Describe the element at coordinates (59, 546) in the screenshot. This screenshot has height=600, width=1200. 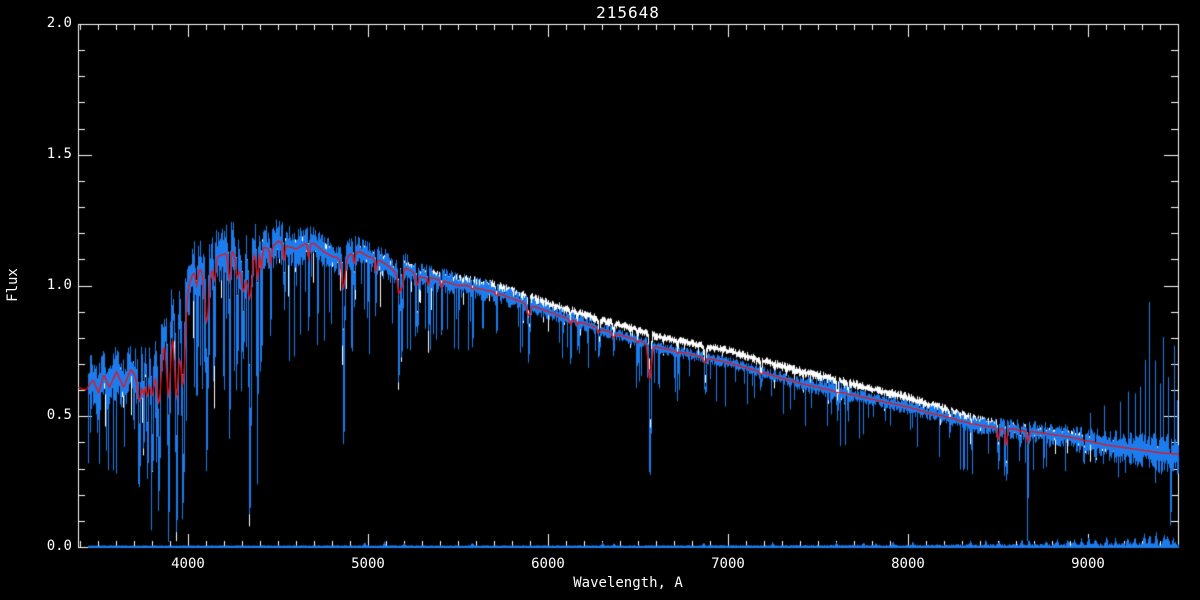
I see `y-tick-label: 0.0` at that location.